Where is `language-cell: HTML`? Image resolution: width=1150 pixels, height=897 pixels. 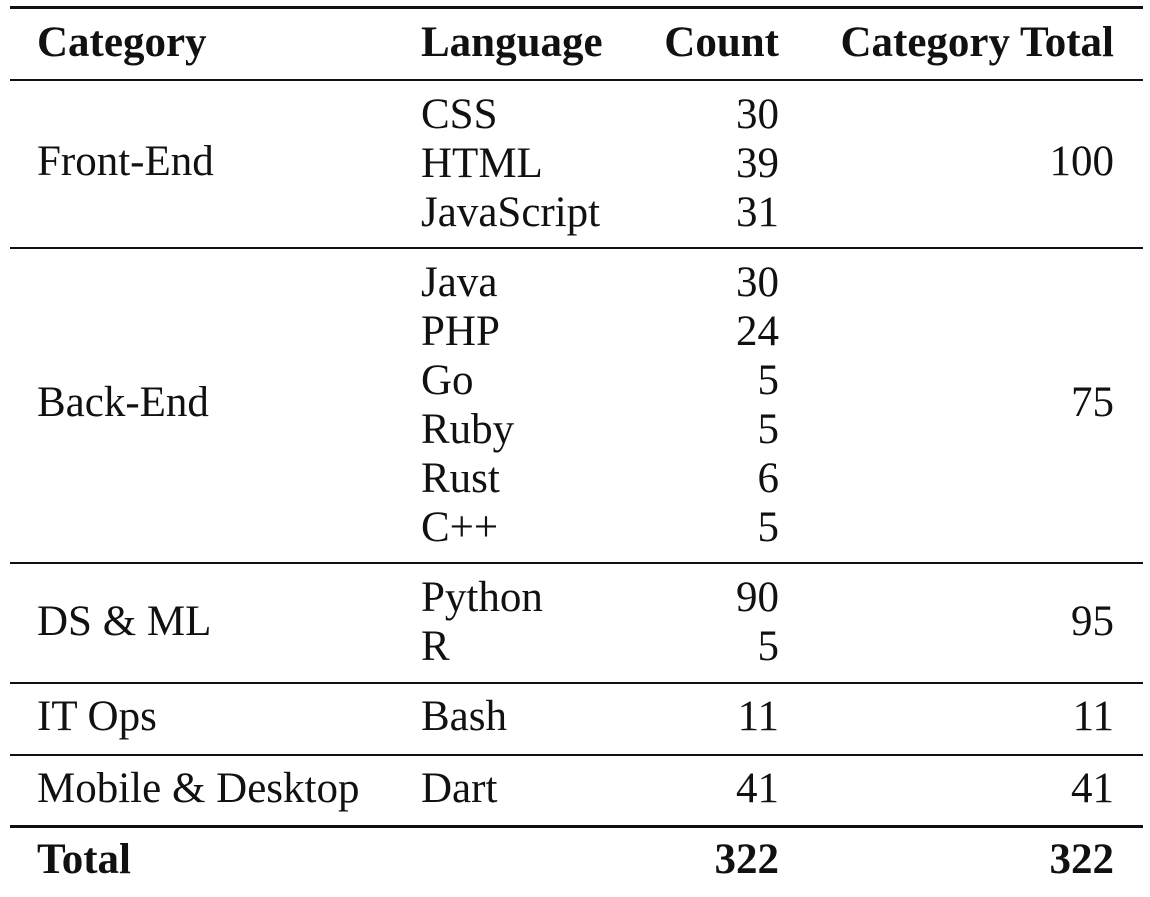
language-cell: HTML is located at coordinates (482, 163).